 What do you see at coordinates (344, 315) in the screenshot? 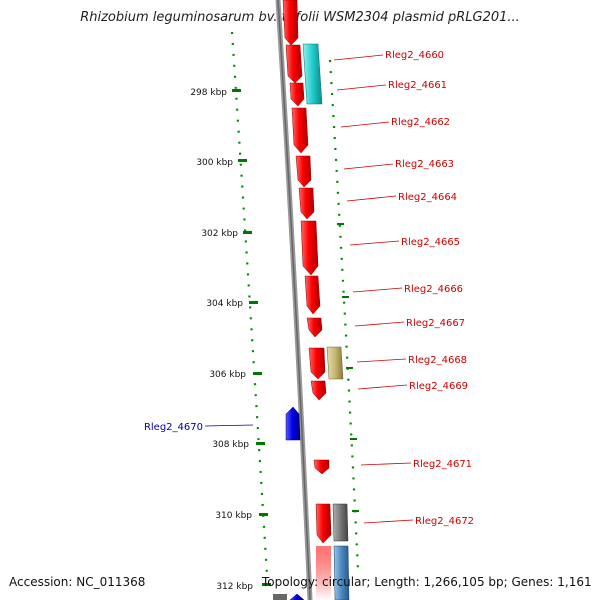
I see `scale-dotted-right` at bounding box center [344, 315].